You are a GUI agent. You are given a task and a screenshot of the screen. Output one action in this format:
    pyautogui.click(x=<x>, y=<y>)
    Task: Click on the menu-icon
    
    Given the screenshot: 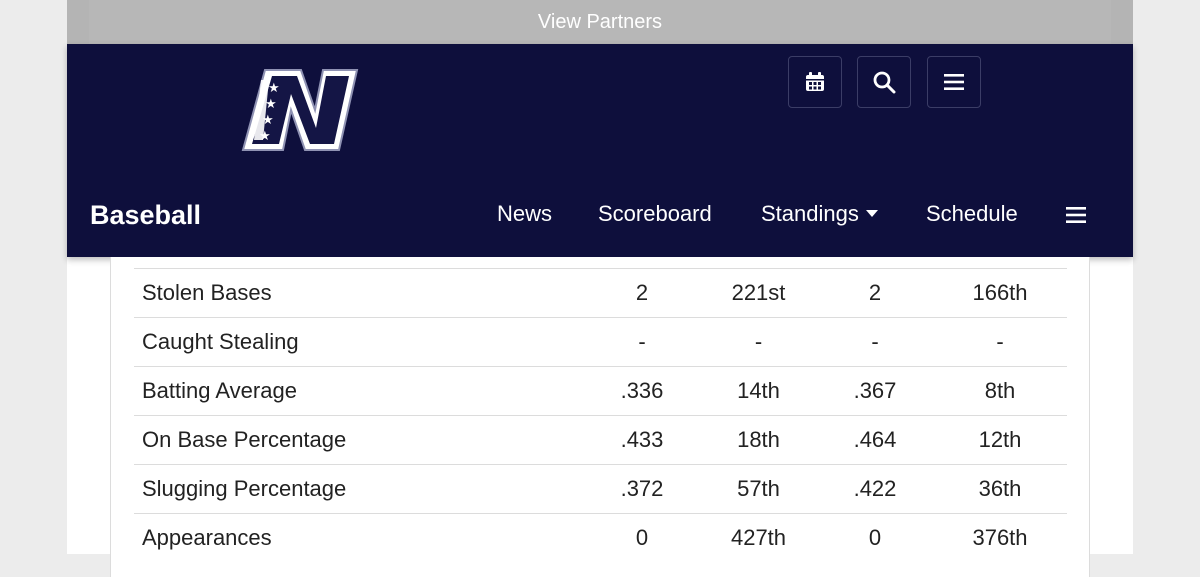 What is the action you would take?
    pyautogui.click(x=954, y=82)
    